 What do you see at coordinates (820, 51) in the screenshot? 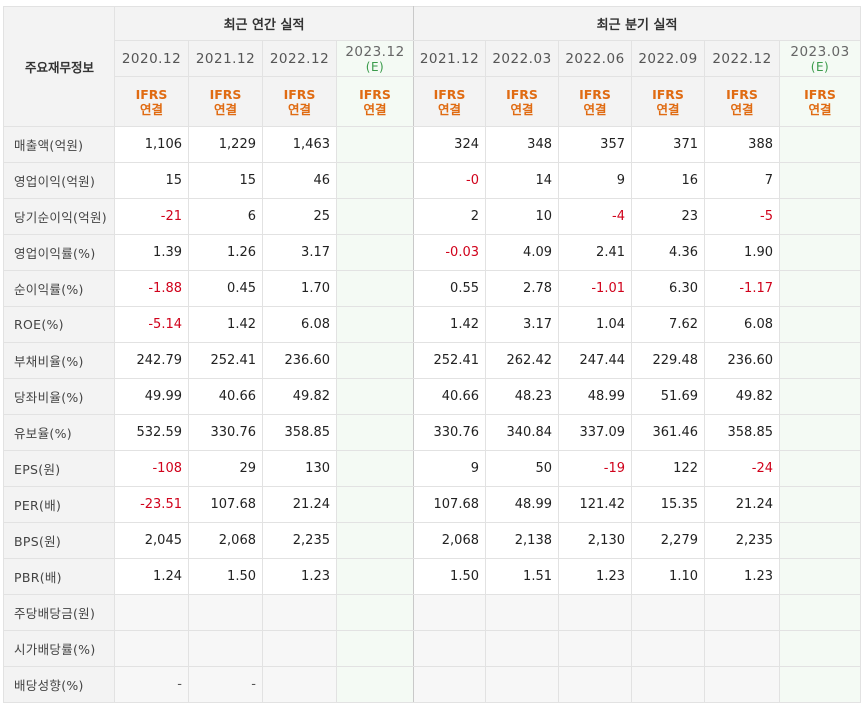
I see `period-year: 2023.03` at bounding box center [820, 51].